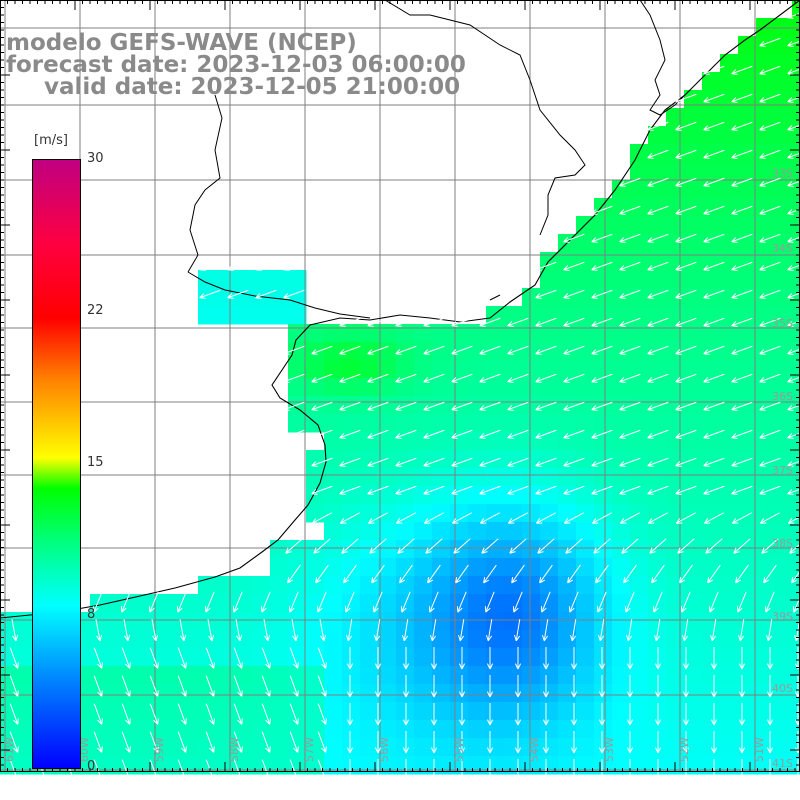 The height and width of the screenshot is (800, 800). Describe the element at coordinates (95, 462) in the screenshot. I see `colorbar-tick-15: 15` at that location.